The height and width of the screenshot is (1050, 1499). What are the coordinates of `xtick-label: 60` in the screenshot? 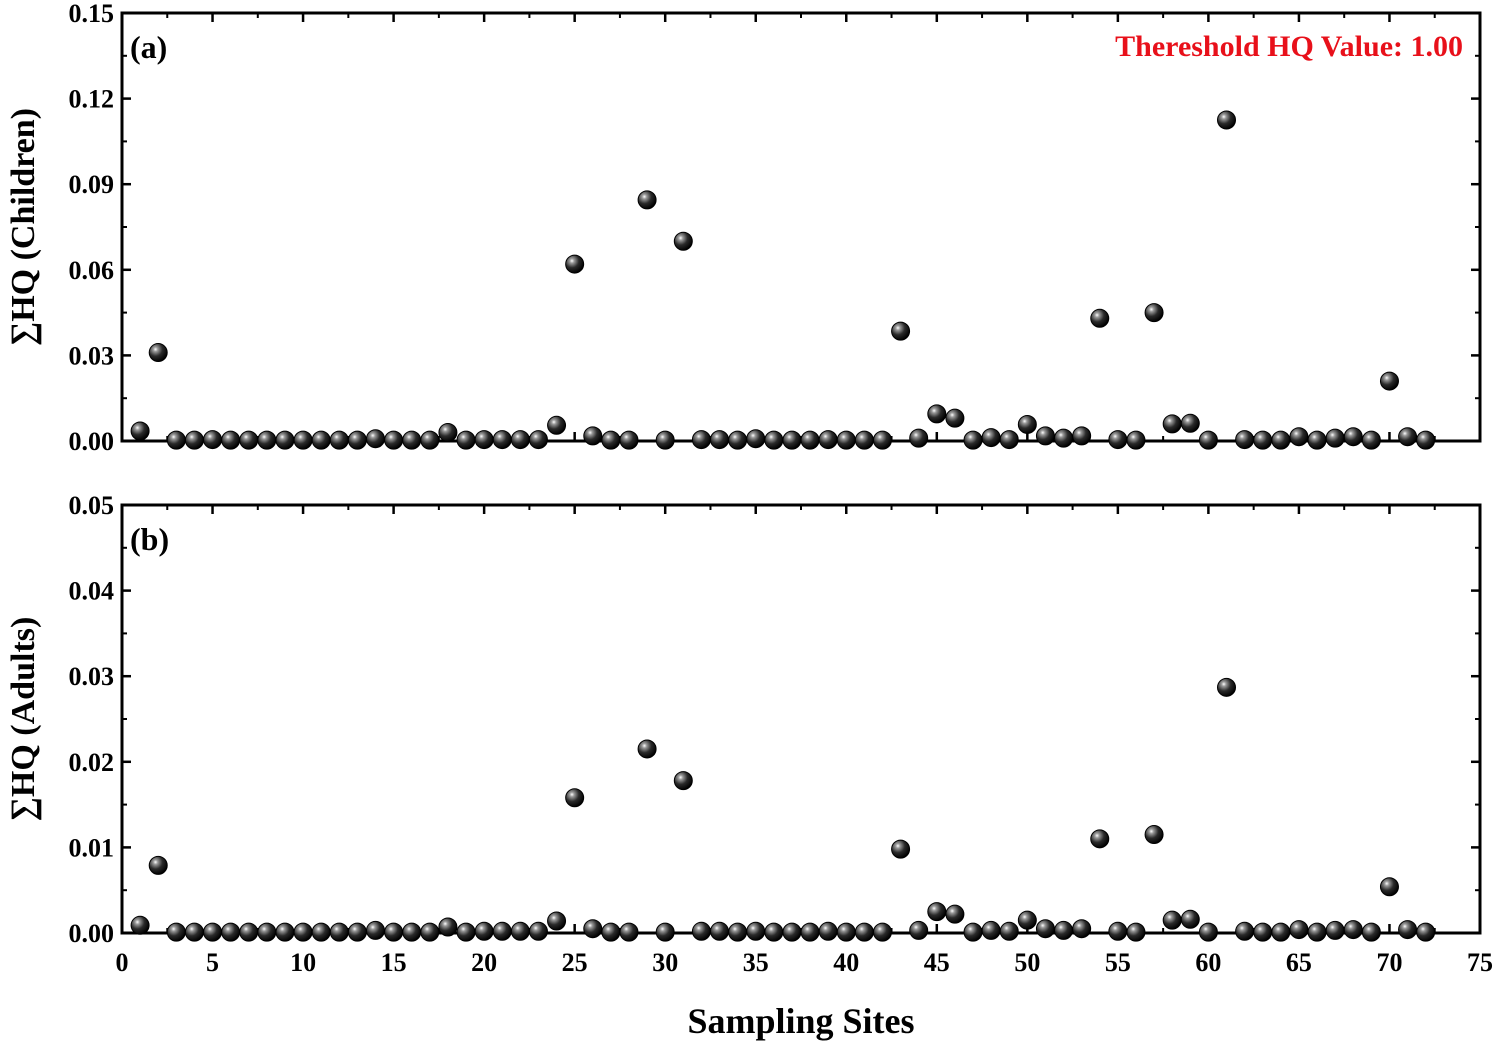 It's located at (1208, 962).